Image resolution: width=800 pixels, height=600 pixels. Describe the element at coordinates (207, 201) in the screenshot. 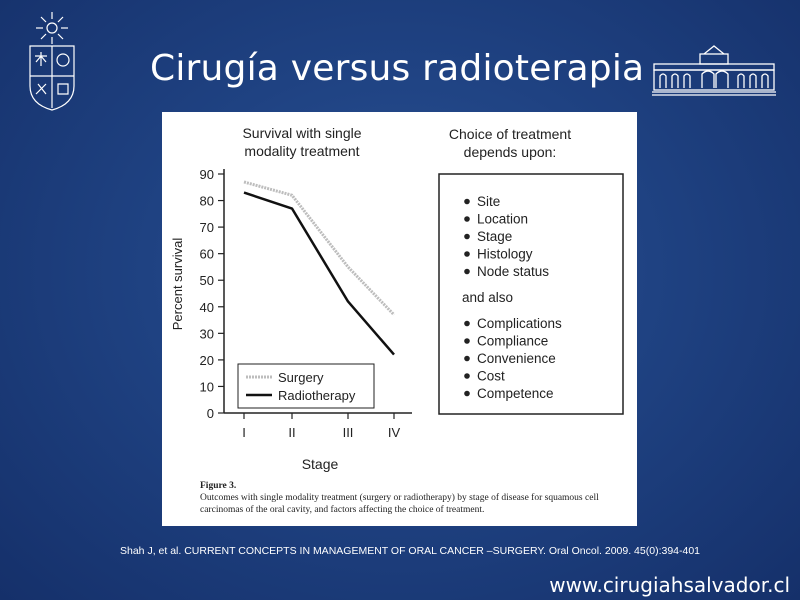

I see `y-tick-label: 80` at that location.